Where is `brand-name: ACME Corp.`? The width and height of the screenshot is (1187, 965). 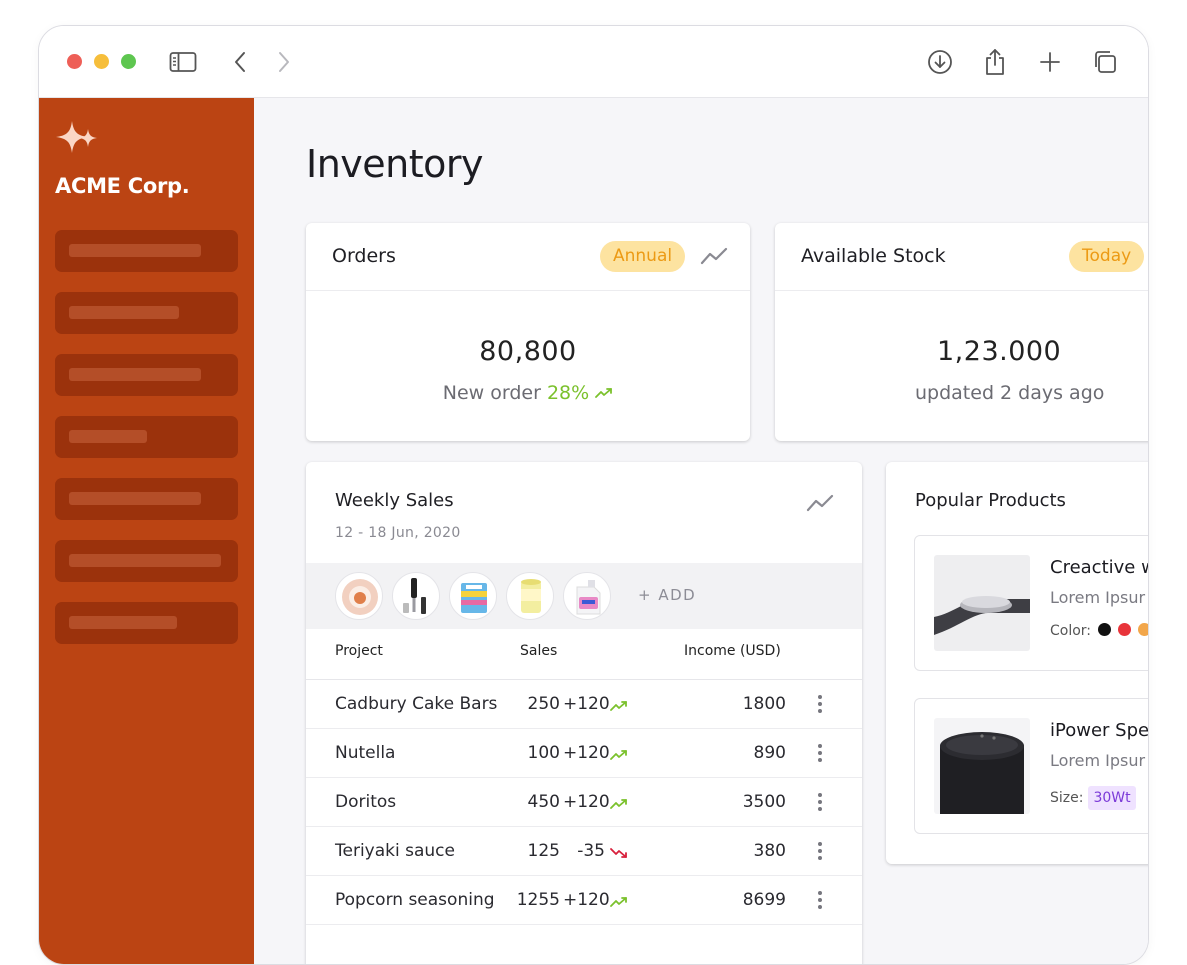
brand-name: ACME Corp. is located at coordinates (122, 186).